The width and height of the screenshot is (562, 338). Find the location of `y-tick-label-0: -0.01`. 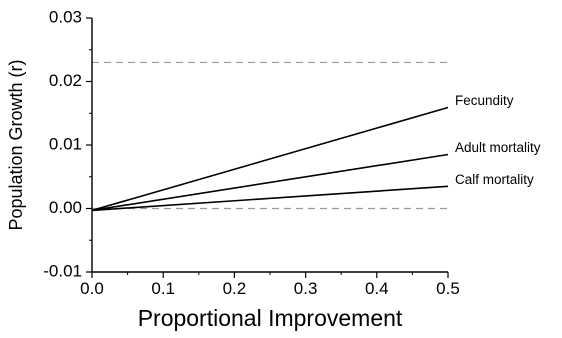

y-tick-label-0: -0.01 is located at coordinates (62, 270).